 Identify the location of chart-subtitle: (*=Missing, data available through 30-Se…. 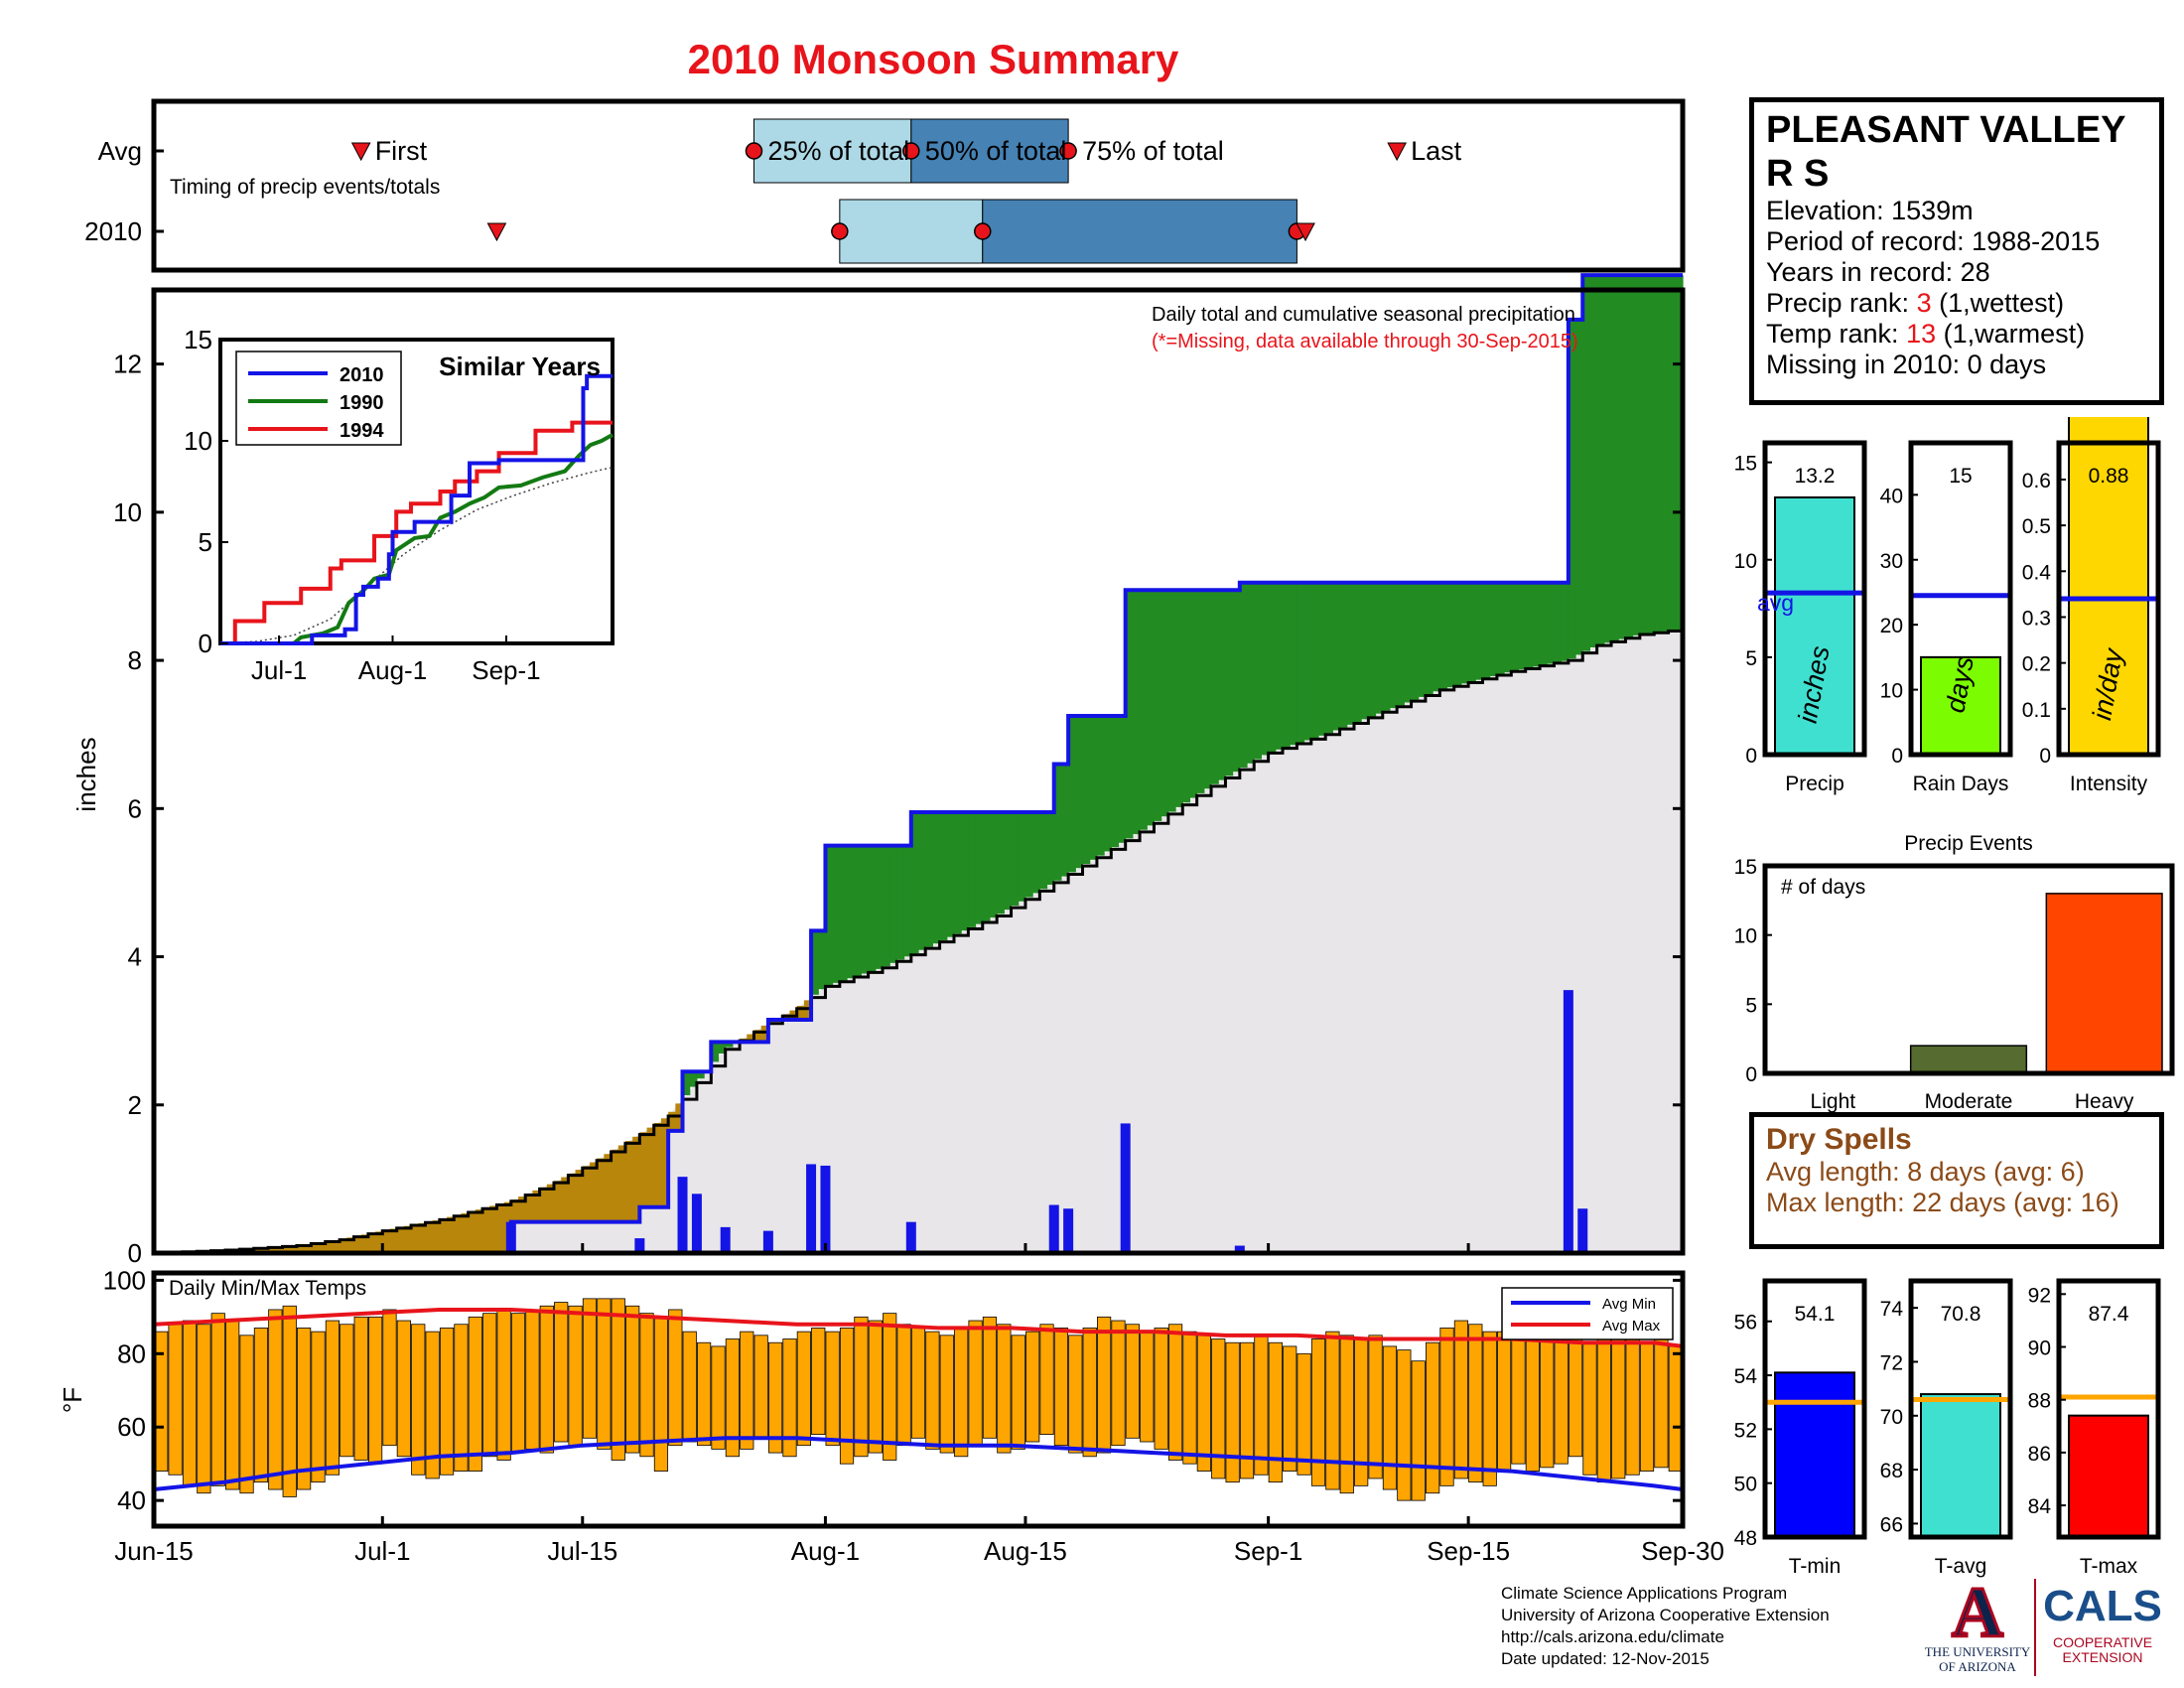
(1365, 341).